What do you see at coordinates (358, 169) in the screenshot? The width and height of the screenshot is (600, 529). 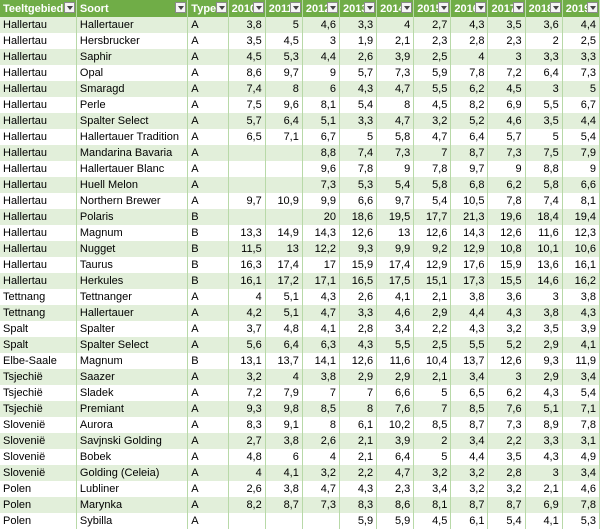 I see `cell-2013: 7,8` at bounding box center [358, 169].